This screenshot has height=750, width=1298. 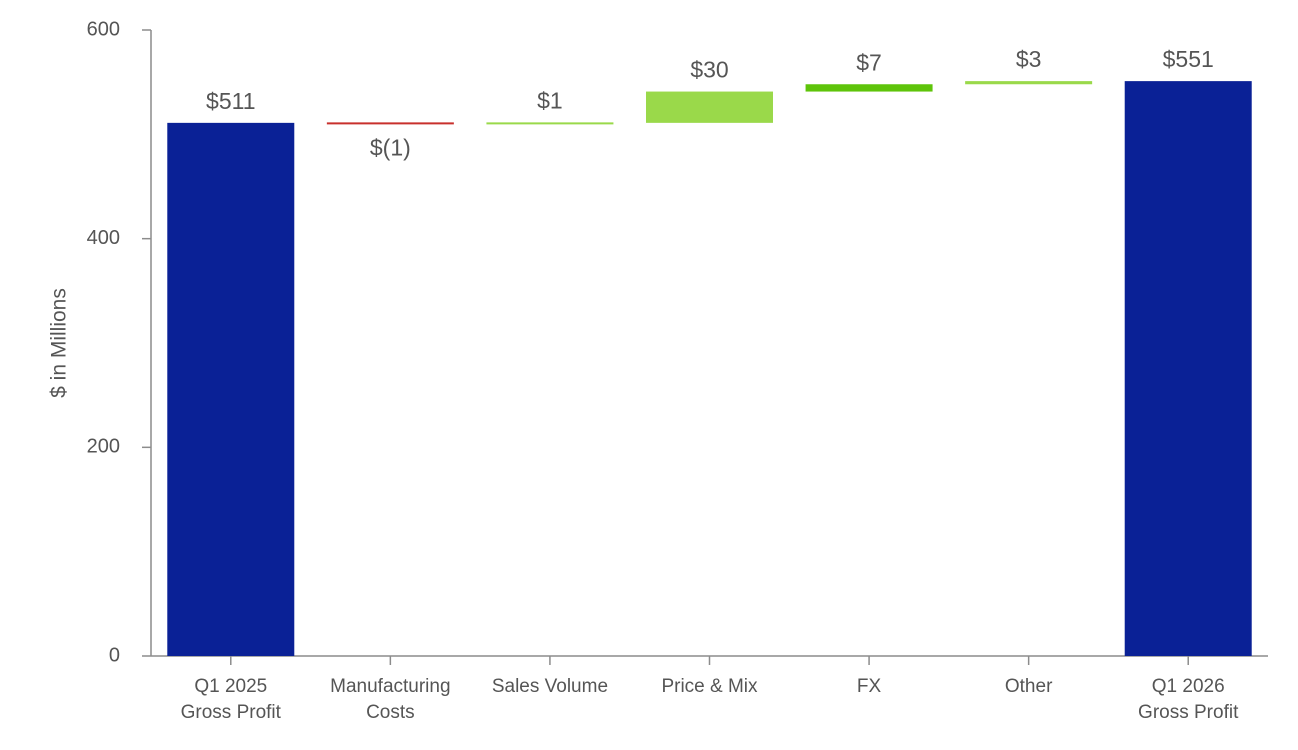 What do you see at coordinates (1029, 59) in the screenshot?
I see `data-label: $3` at bounding box center [1029, 59].